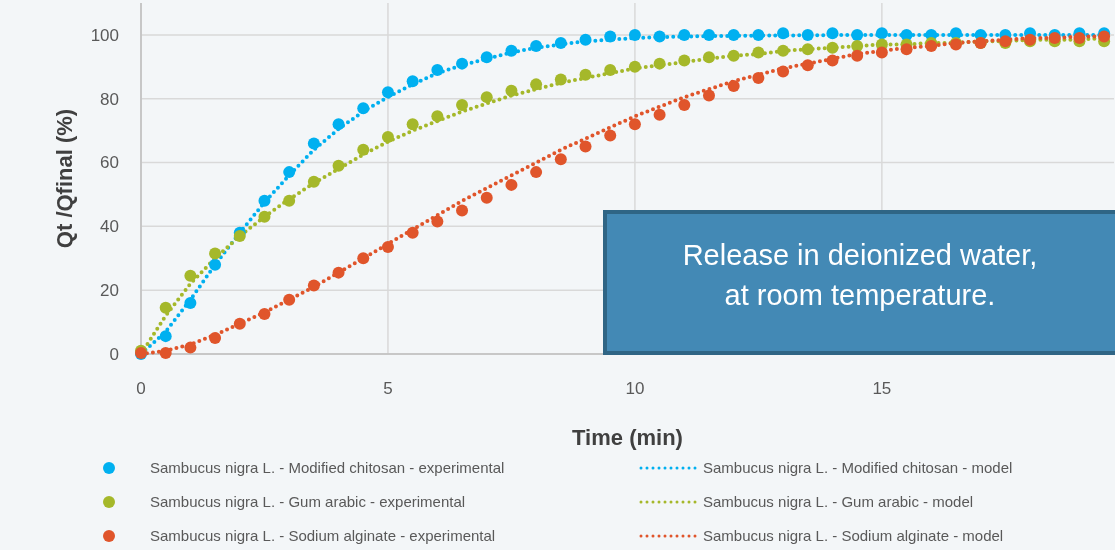  I want to click on legend-label: Sambucus nigra L. - Modified chitosan - model, so click(858, 468).